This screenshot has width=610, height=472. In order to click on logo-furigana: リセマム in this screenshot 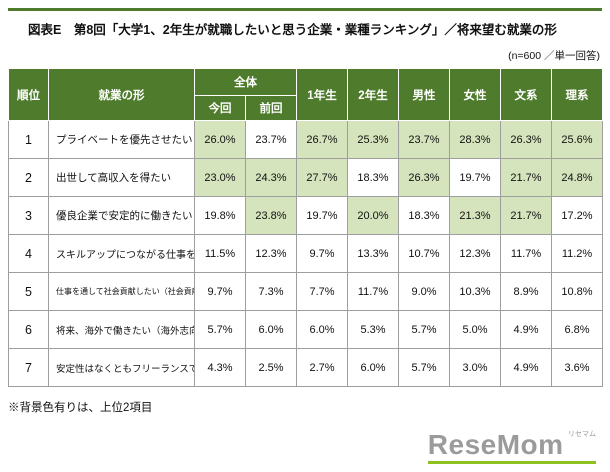, I will do `click(582, 434)`.